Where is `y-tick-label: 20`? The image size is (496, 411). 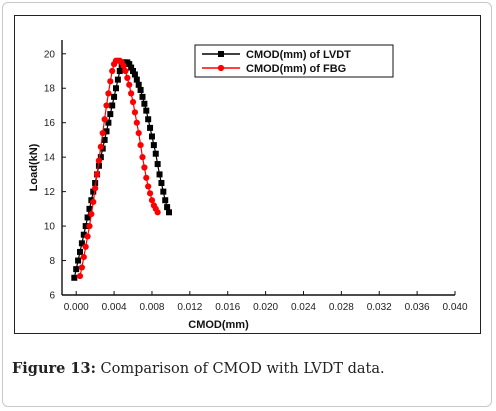 y-tick-label: 20 is located at coordinates (50, 54).